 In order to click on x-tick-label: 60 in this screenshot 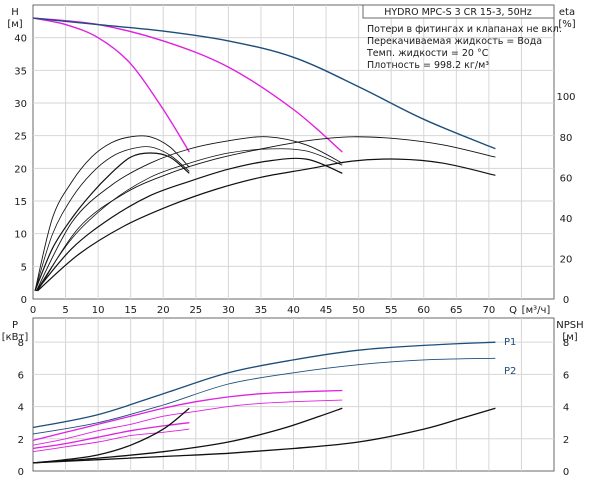, I will do `click(423, 310)`.